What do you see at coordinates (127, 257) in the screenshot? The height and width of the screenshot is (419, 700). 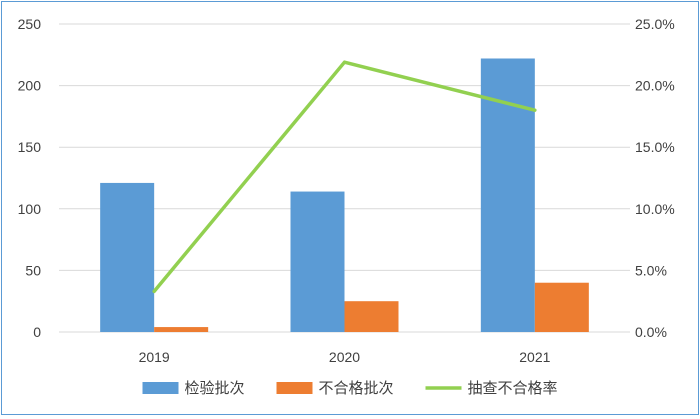 I see `bar-检验批次-2019` at bounding box center [127, 257].